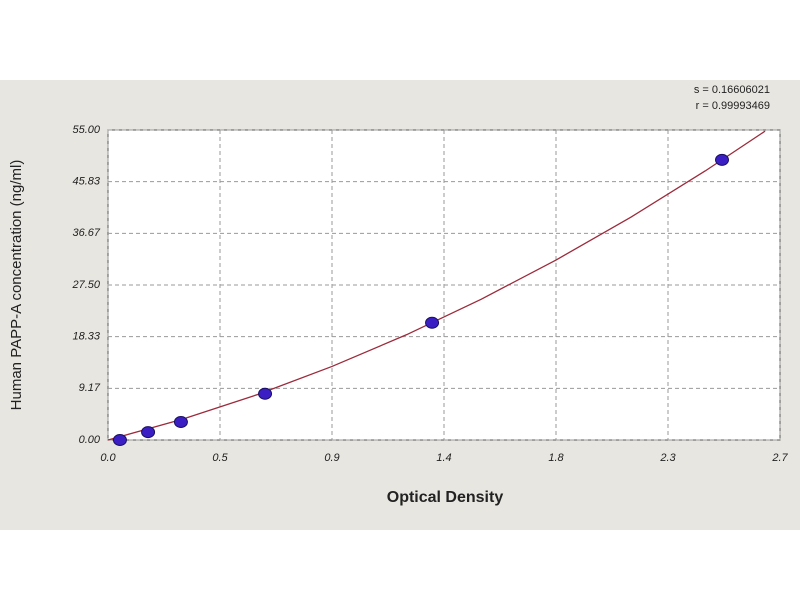 The width and height of the screenshot is (800, 600). What do you see at coordinates (733, 106) in the screenshot?
I see `annotation: r = 0.99993469` at bounding box center [733, 106].